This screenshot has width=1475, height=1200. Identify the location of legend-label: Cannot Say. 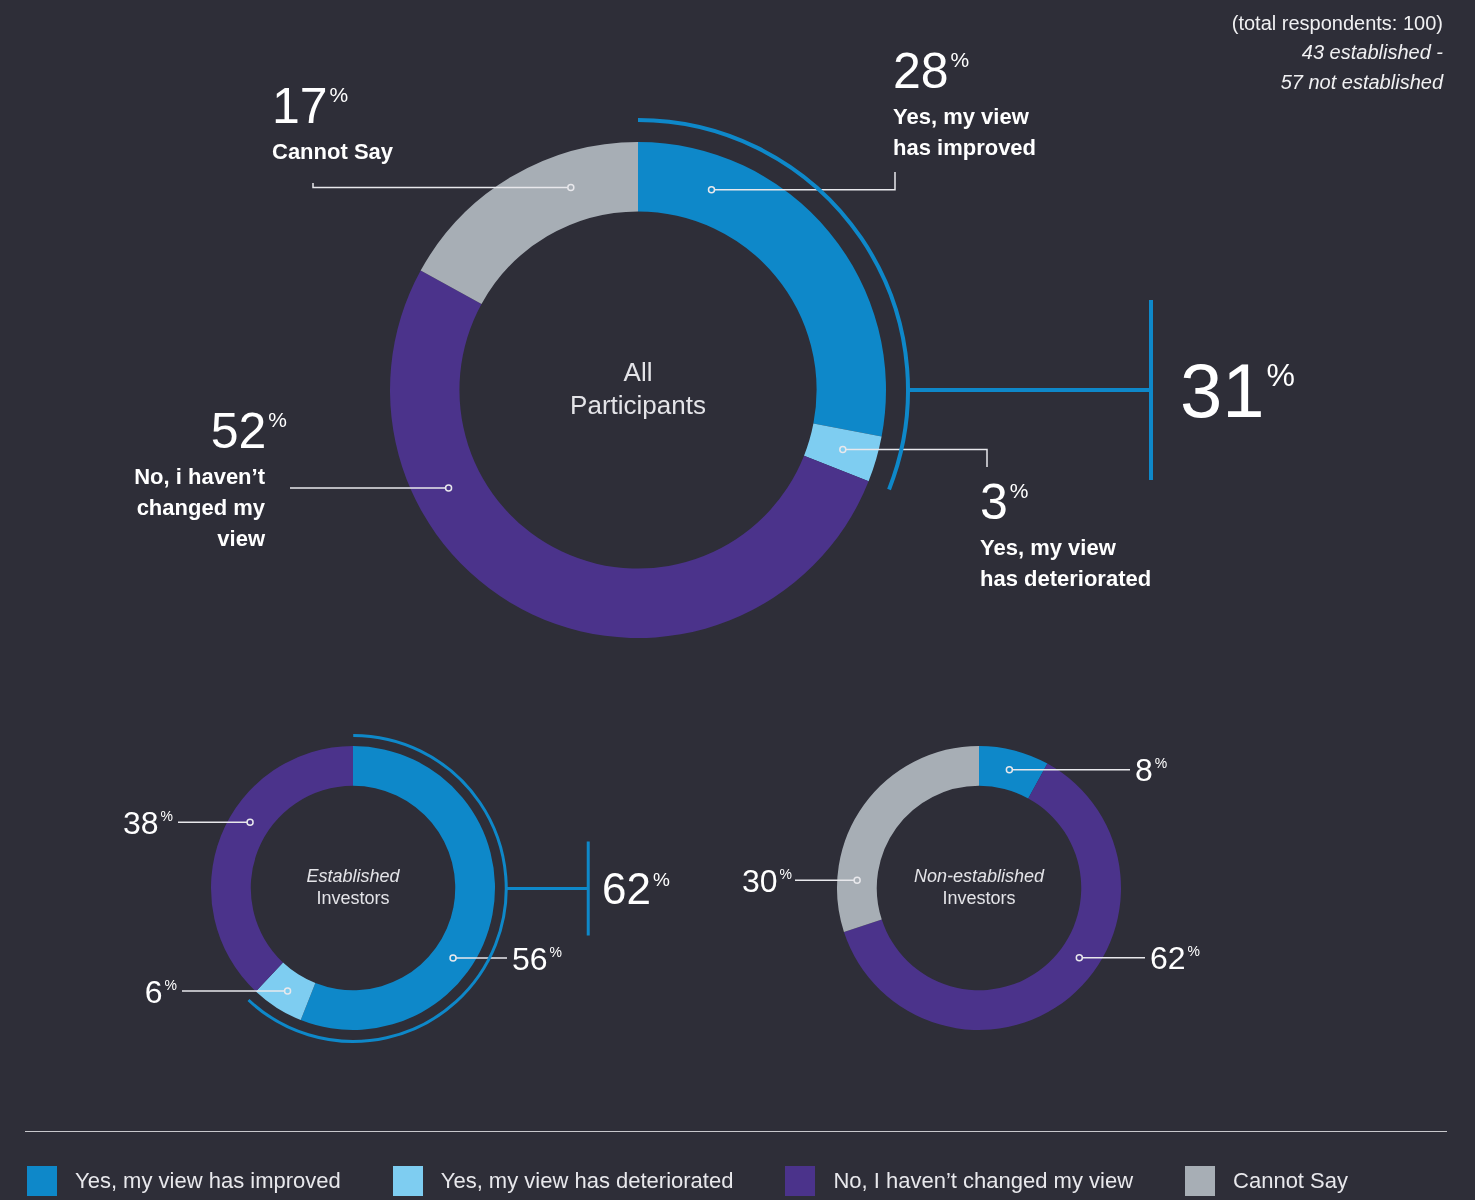
(1290, 1181).